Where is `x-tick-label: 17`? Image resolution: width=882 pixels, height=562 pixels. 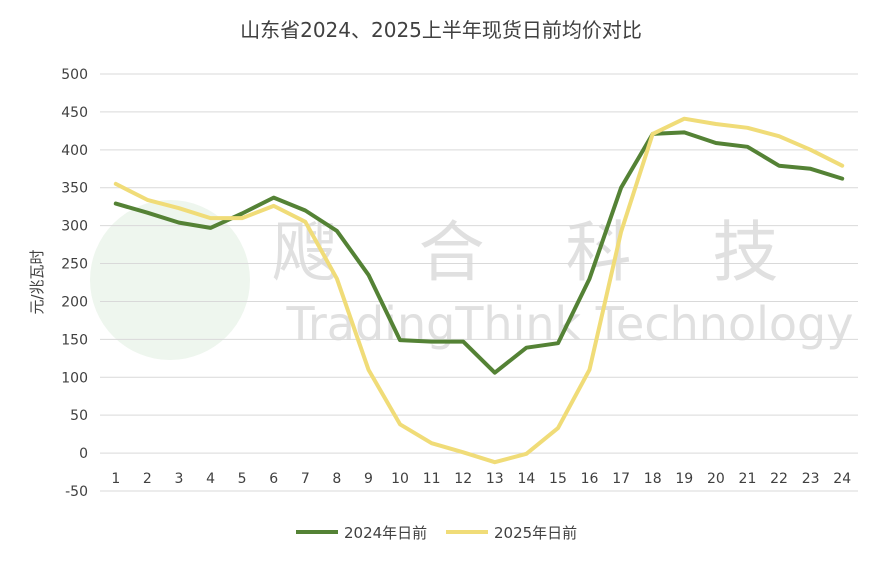 x-tick-label: 17 is located at coordinates (621, 479).